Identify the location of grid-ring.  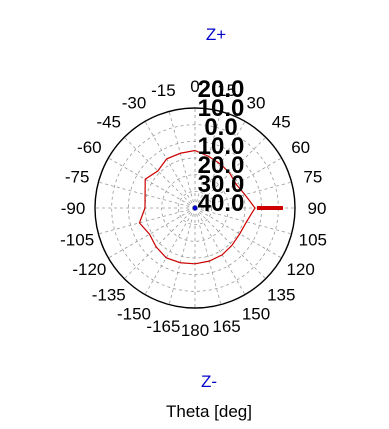
(195, 208).